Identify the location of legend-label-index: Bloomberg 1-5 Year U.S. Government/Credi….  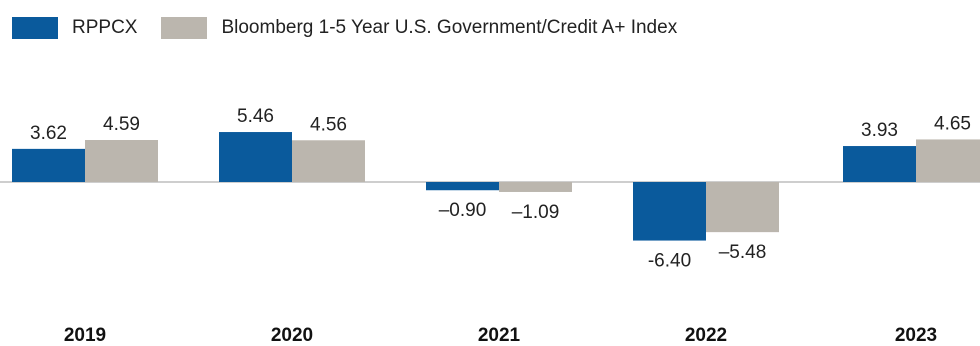
(449, 27).